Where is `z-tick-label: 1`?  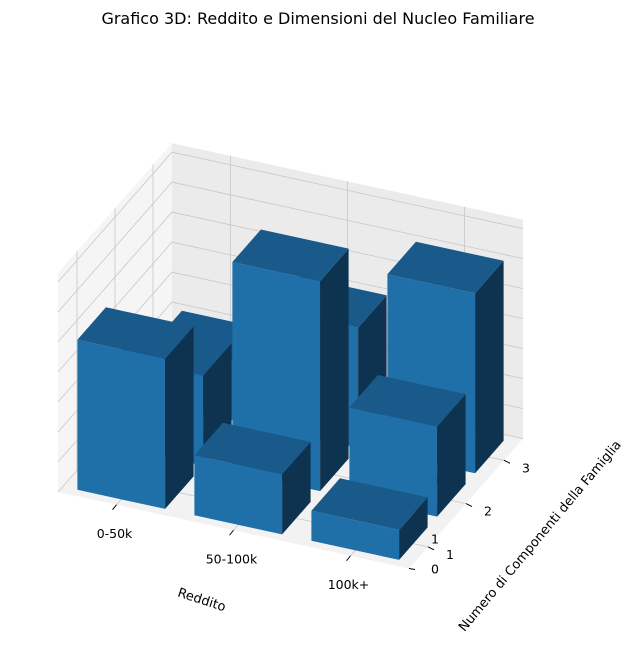 z-tick-label: 1 is located at coordinates (435, 539).